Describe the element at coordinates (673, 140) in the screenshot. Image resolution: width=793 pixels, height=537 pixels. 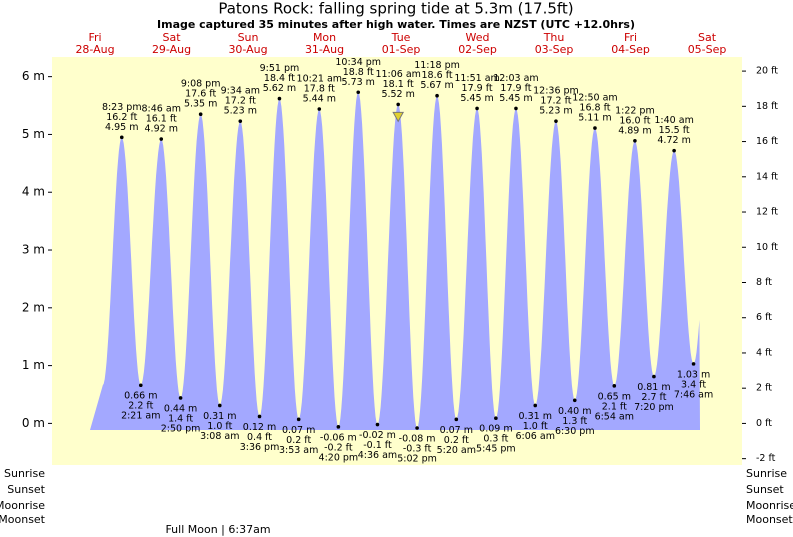
I see `tide-label: 4.72 m` at that location.